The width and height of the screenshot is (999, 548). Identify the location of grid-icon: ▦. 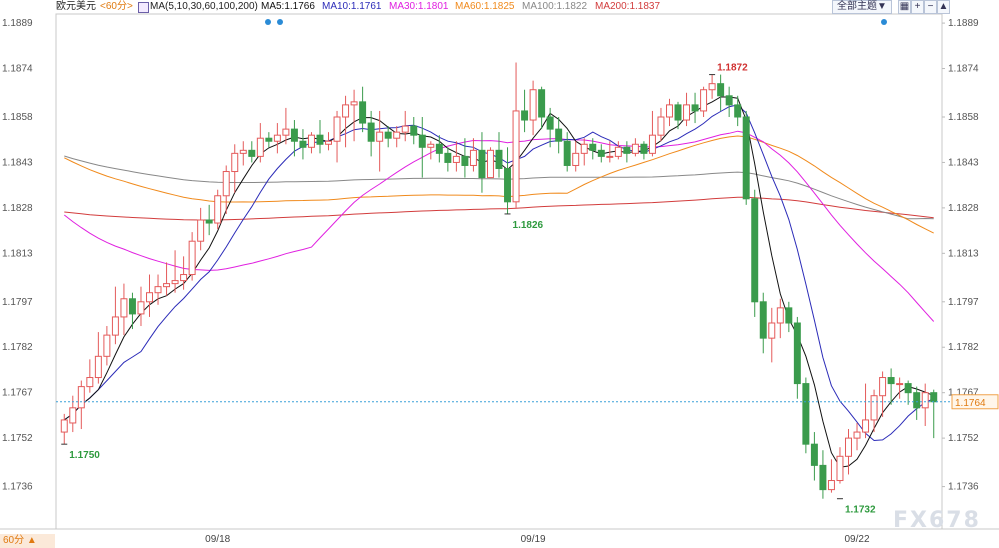
(904, 7).